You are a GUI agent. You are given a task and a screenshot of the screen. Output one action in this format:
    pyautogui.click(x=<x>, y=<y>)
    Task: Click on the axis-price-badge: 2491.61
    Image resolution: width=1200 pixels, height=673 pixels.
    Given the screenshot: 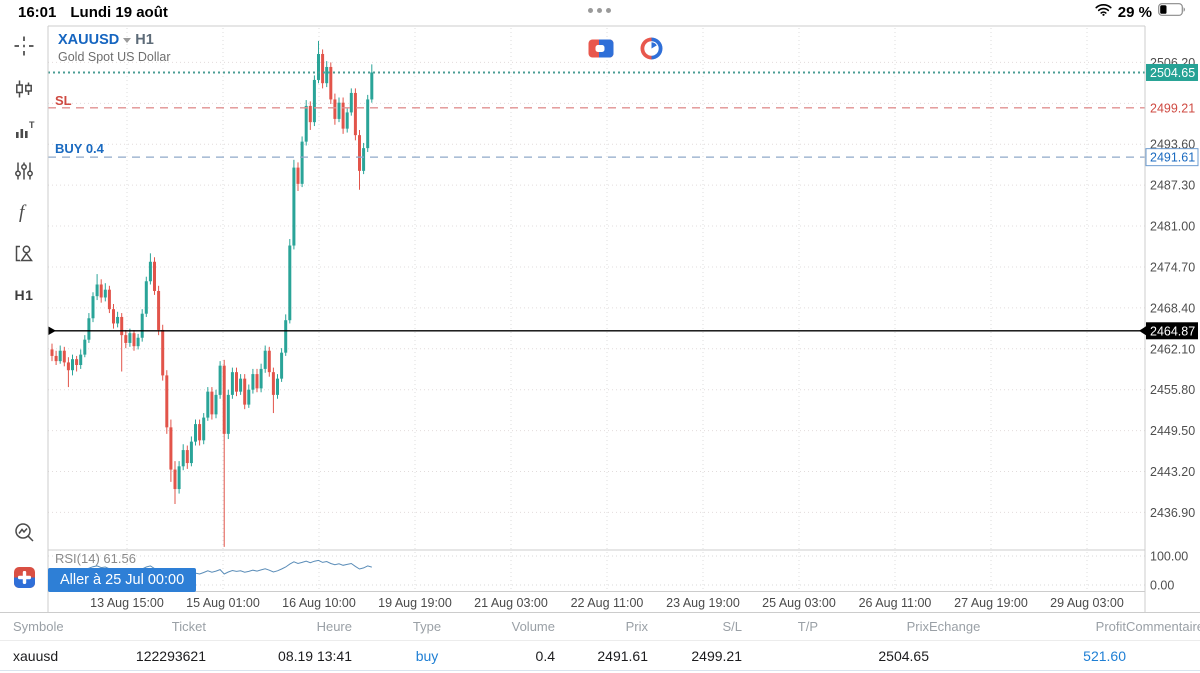 What is the action you would take?
    pyautogui.click(x=1172, y=157)
    